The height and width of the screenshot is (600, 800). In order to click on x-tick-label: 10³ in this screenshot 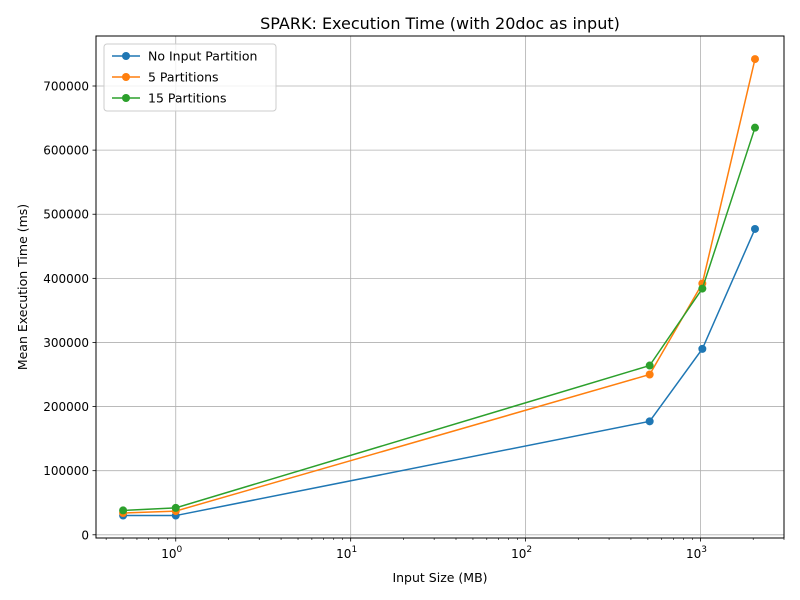, I will do `click(696, 553)`.